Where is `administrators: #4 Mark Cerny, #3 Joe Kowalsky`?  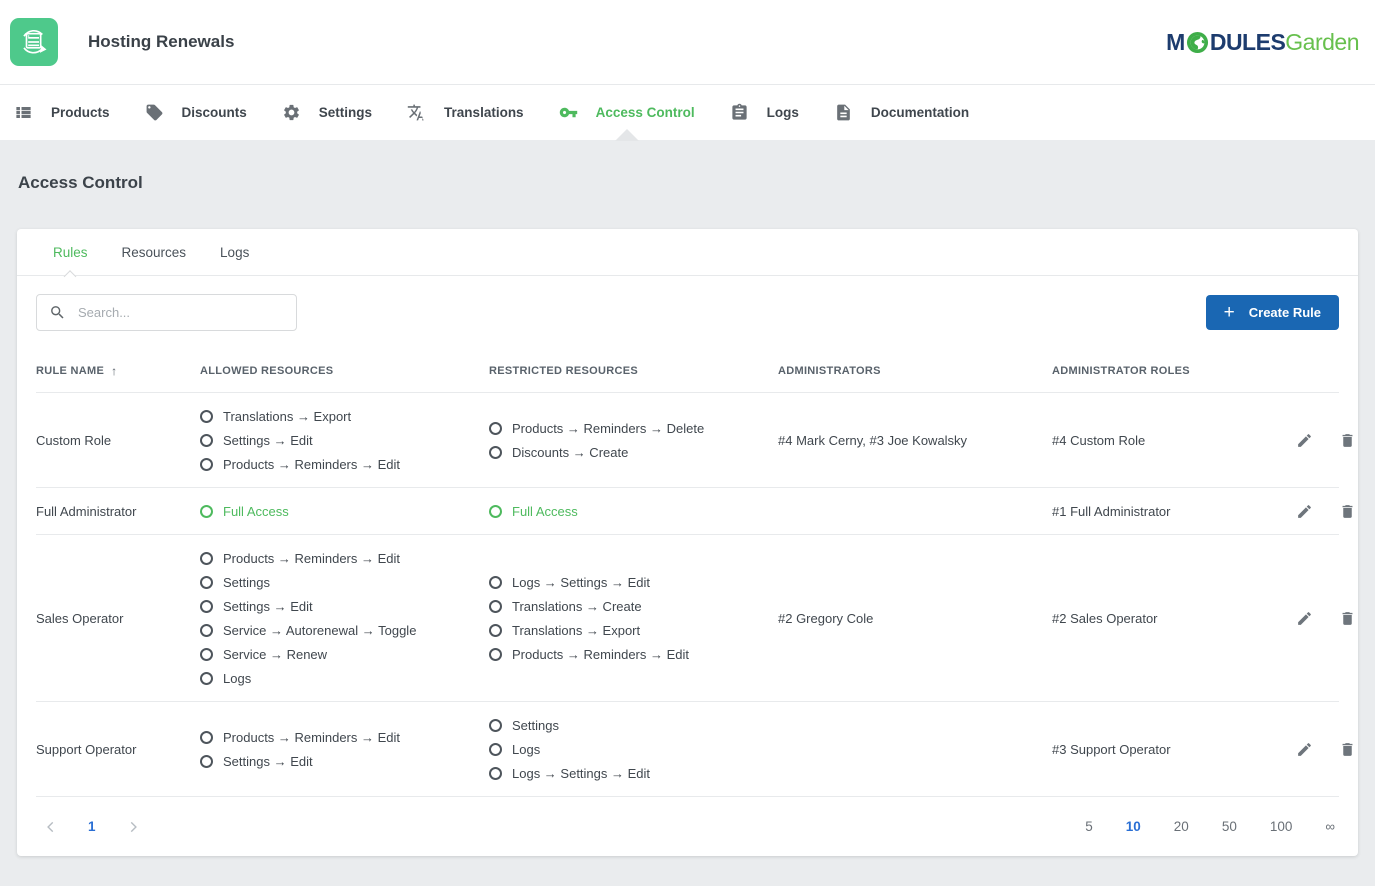
administrators: #4 Mark Cerny, #3 Joe Kowalsky is located at coordinates (873, 440).